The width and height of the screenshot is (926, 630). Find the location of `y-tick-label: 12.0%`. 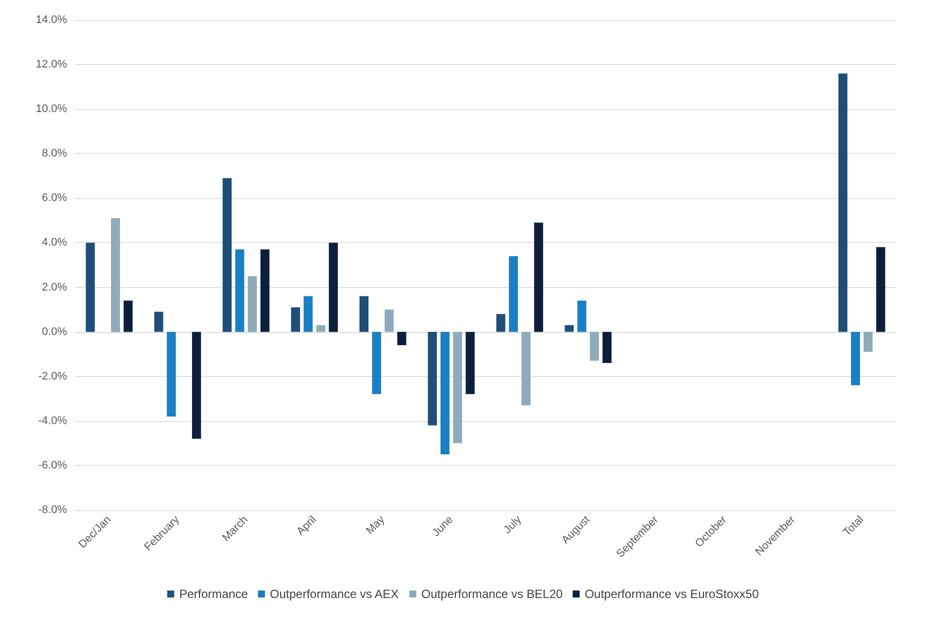

y-tick-label: 12.0% is located at coordinates (52, 64).